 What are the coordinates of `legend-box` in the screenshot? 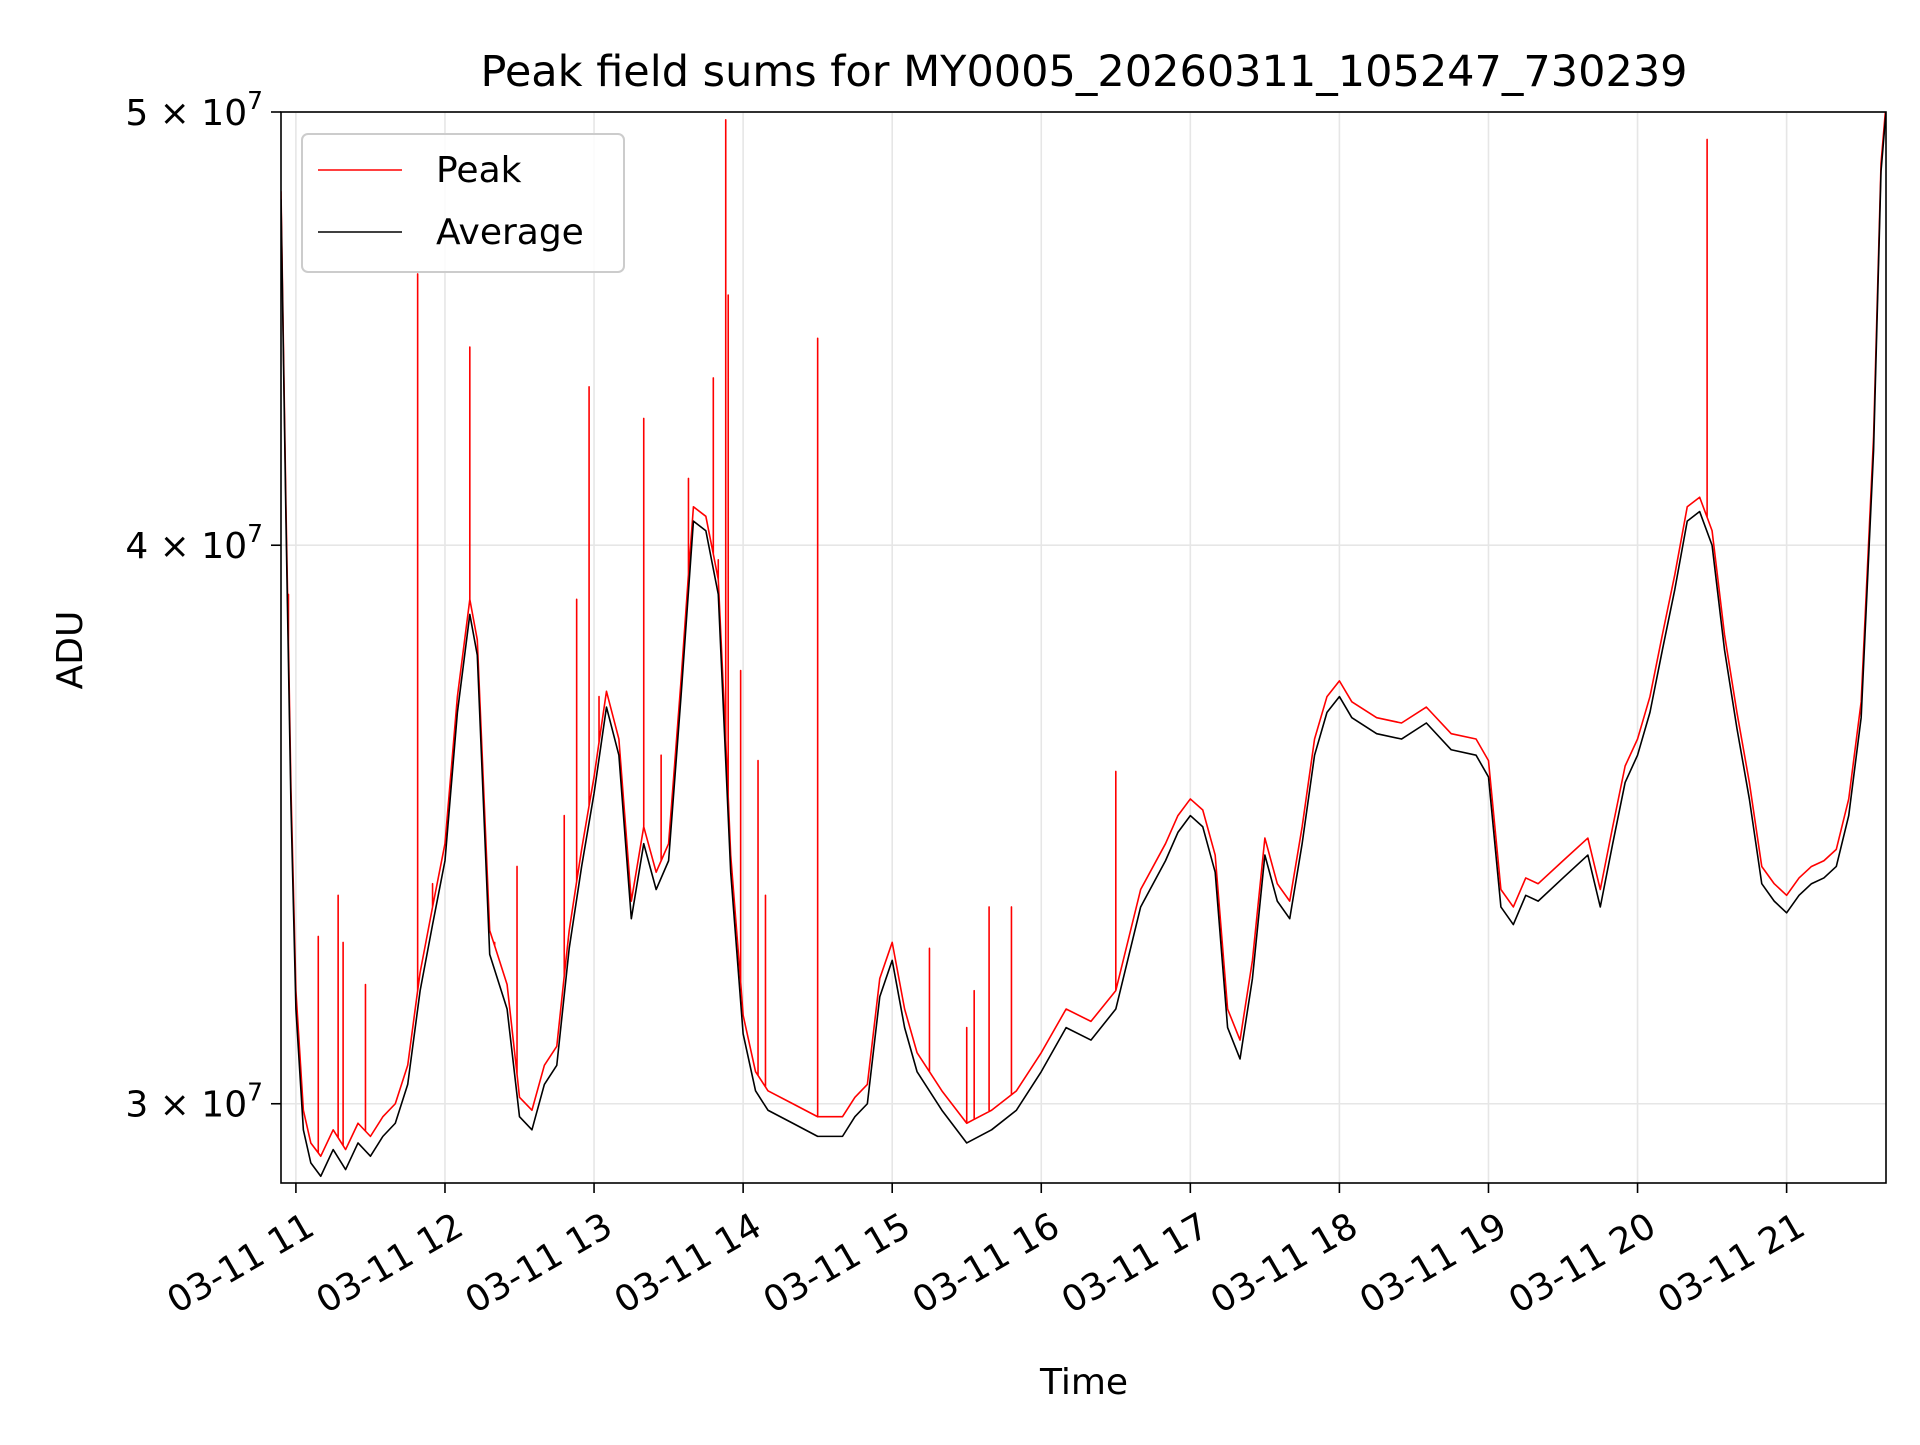 It's located at (463, 203).